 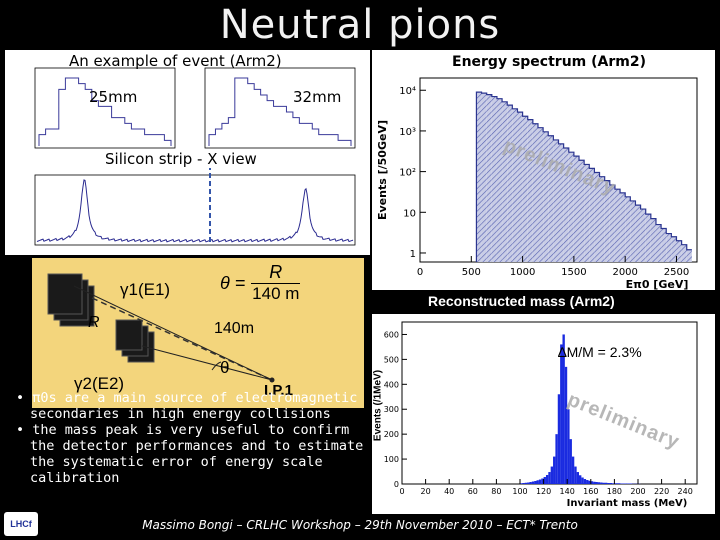 What do you see at coordinates (233, 282) in the screenshot?
I see `formula-lhs: θ =` at bounding box center [233, 282].